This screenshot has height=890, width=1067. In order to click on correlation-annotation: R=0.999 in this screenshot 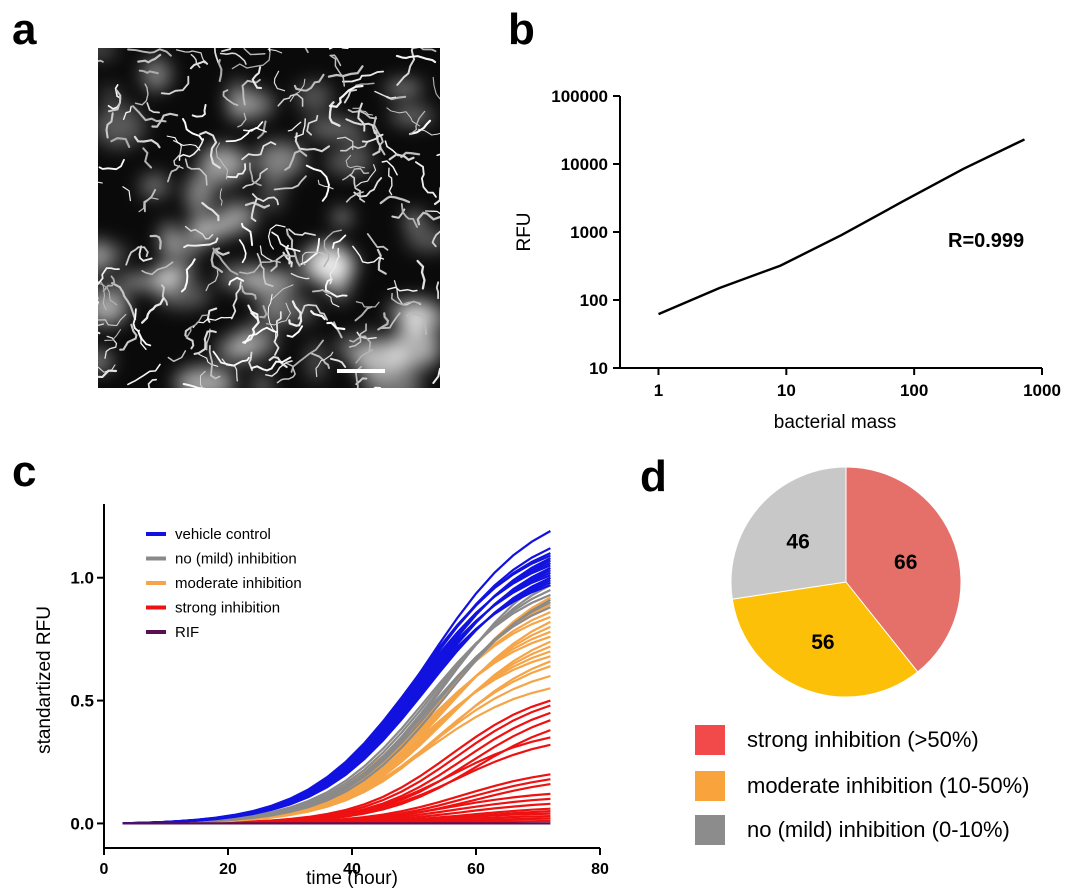, I will do `click(986, 241)`.